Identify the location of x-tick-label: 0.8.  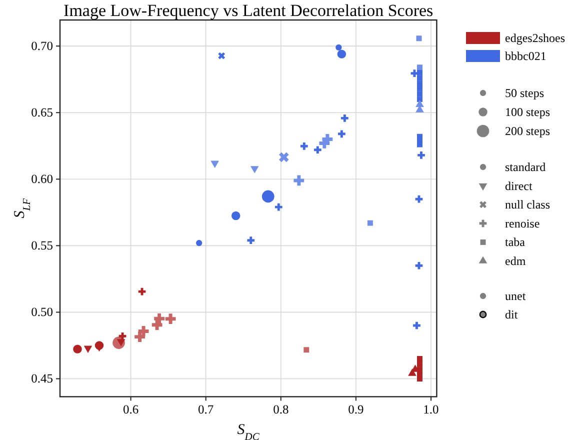
(281, 409).